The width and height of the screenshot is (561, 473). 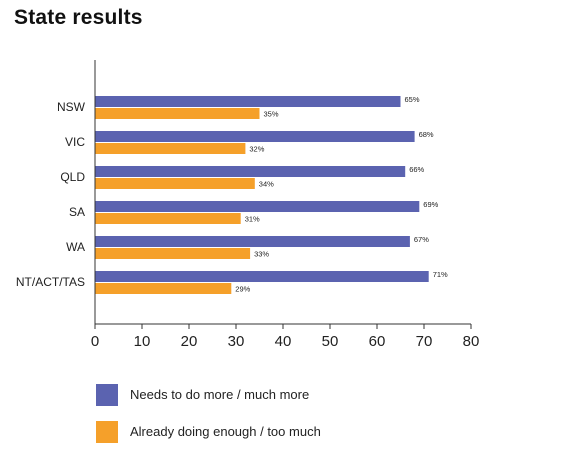 What do you see at coordinates (421, 239) in the screenshot?
I see `data-label-wa-series-0: 67%` at bounding box center [421, 239].